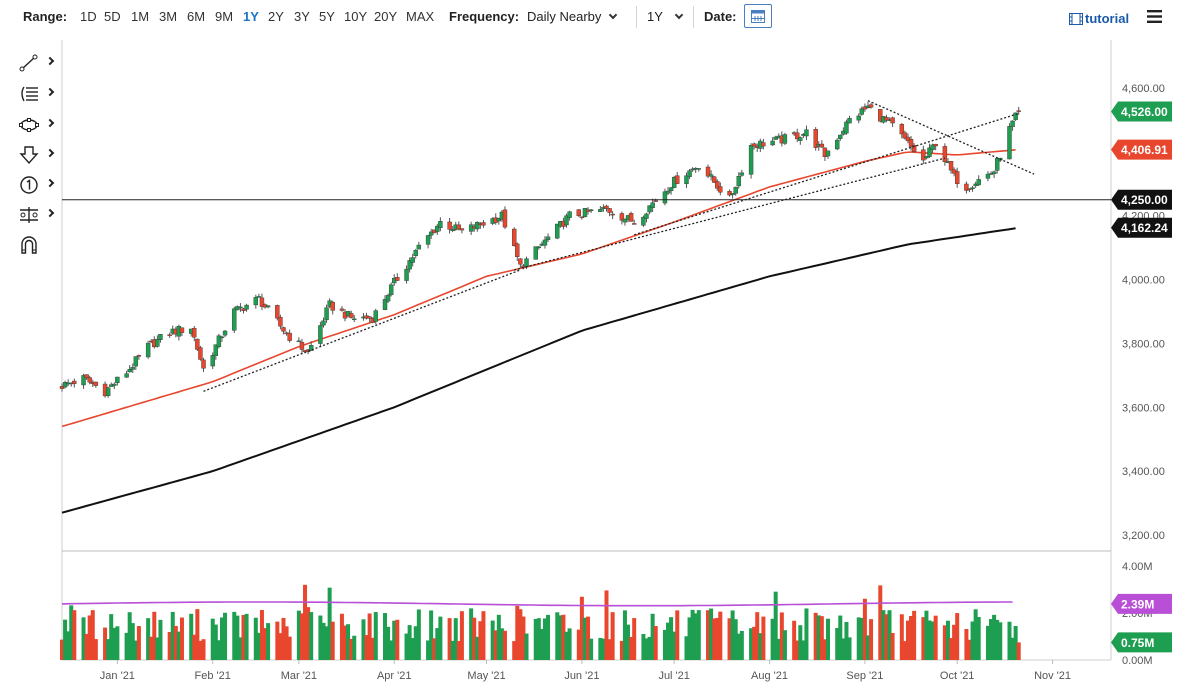  I want to click on range-button-5d: 5D, so click(112, 16).